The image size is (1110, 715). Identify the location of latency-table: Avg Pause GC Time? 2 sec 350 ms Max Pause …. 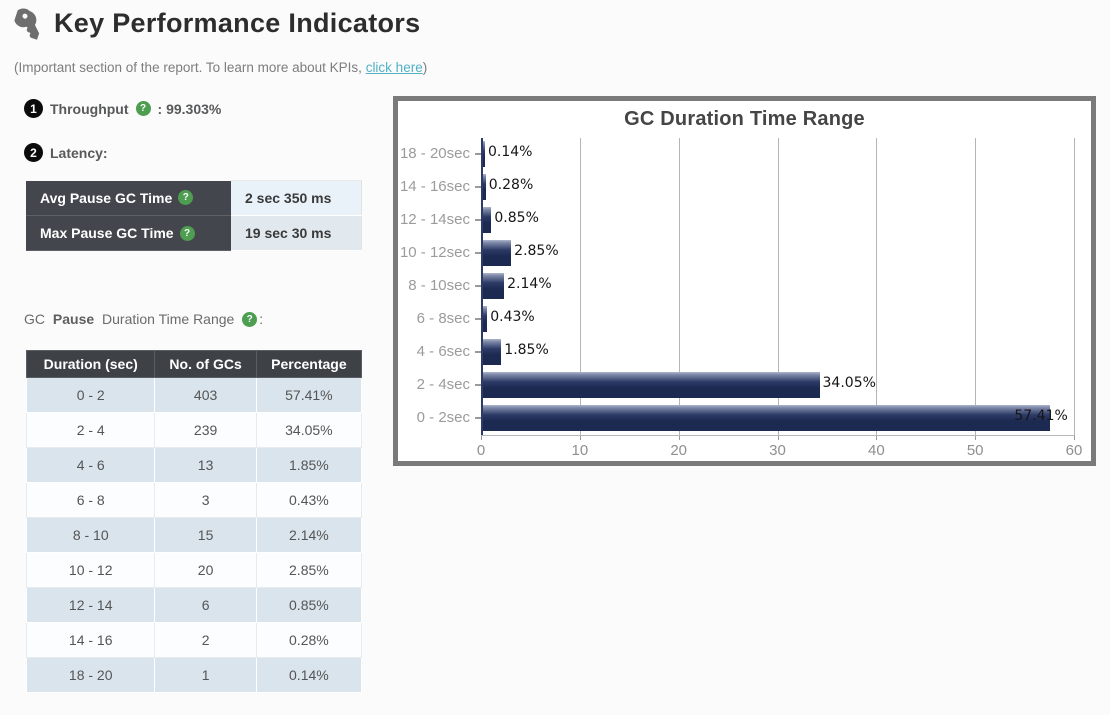
(194, 215).